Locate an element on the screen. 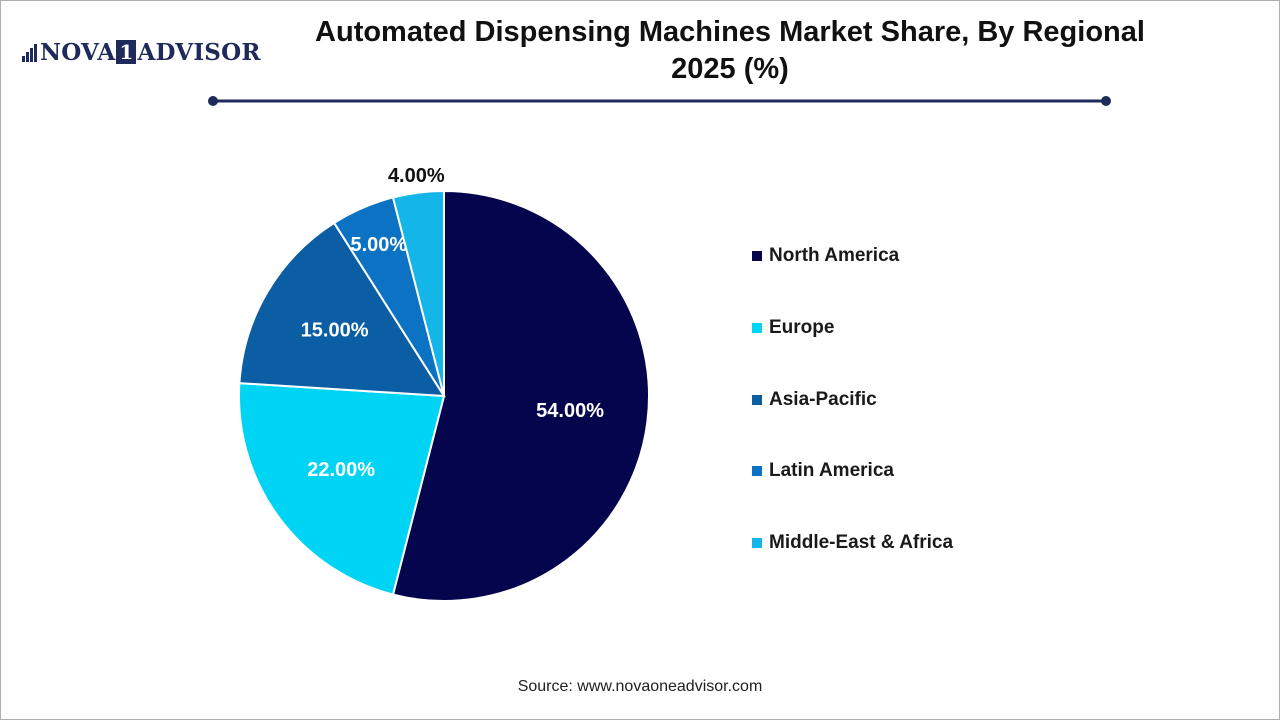 Image resolution: width=1280 pixels, height=720 pixels. legend-swatch-asia-pacific is located at coordinates (757, 399).